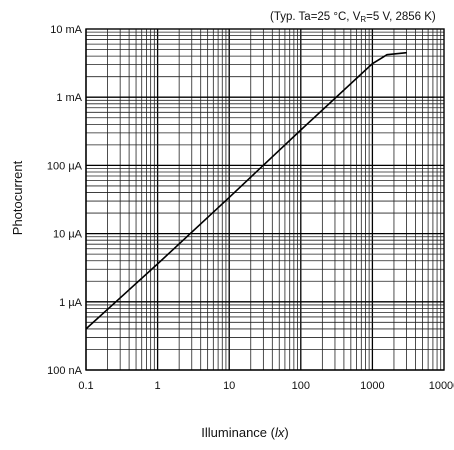 This screenshot has width=454, height=450. What do you see at coordinates (158, 386) in the screenshot?
I see `x-tick-label: 1` at bounding box center [158, 386].